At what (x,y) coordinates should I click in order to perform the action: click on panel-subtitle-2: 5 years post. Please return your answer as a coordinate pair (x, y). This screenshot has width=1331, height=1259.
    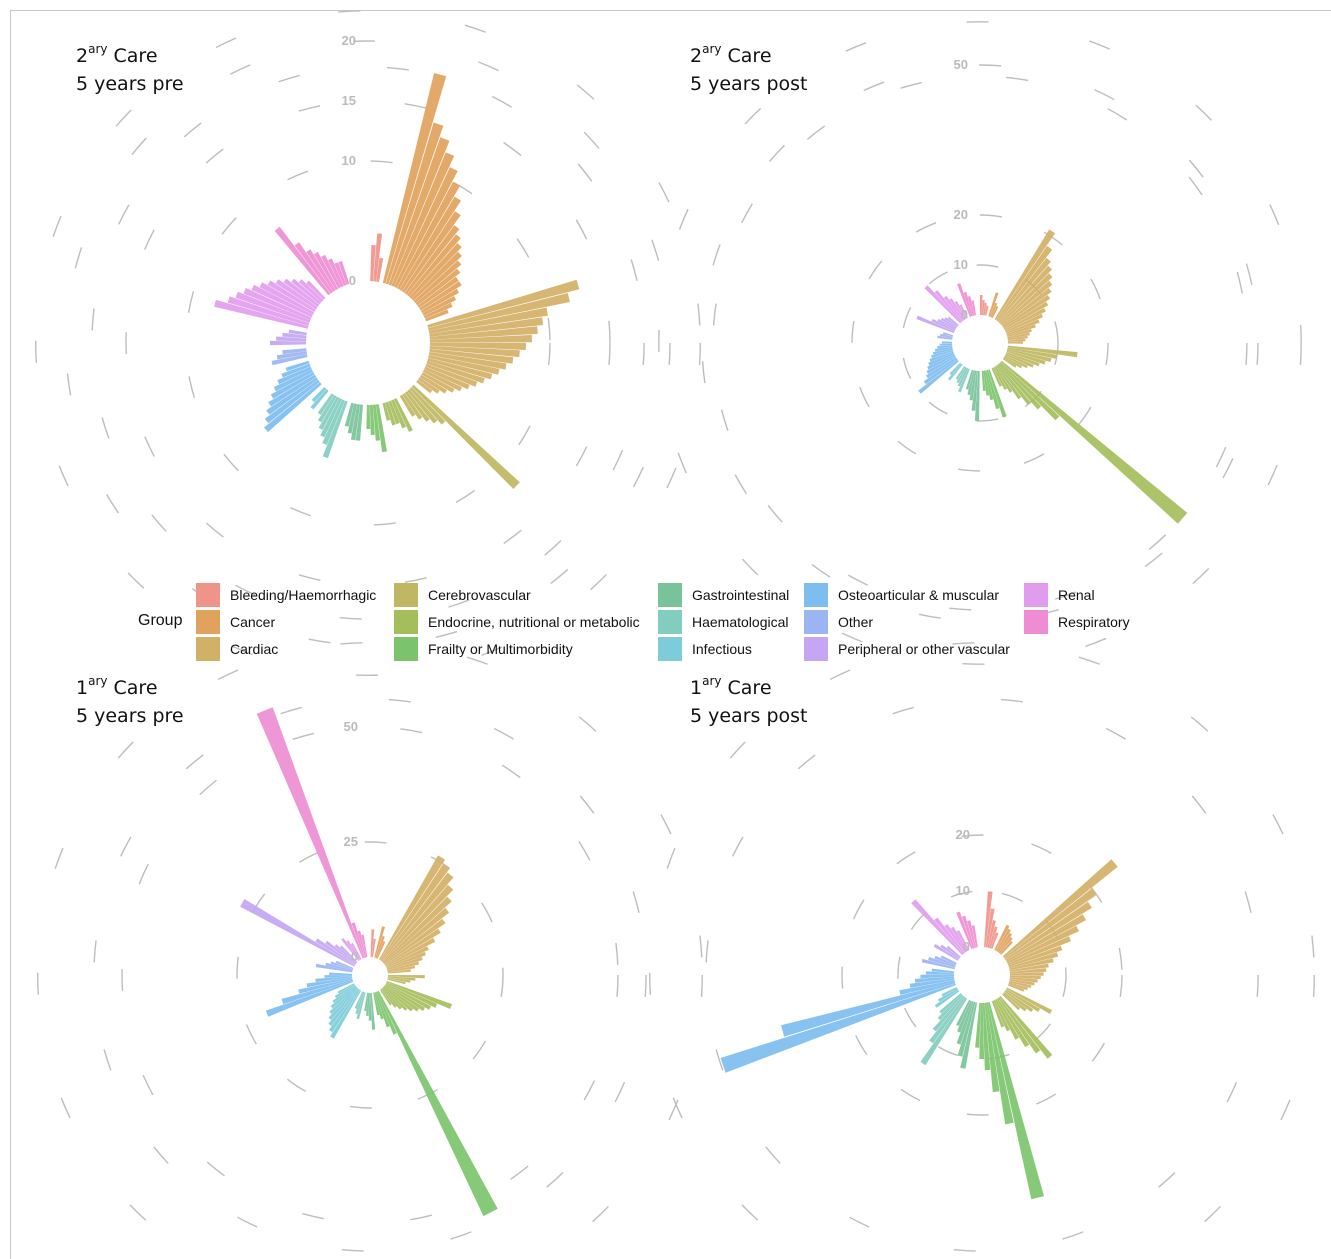
    Looking at the image, I should click on (749, 84).